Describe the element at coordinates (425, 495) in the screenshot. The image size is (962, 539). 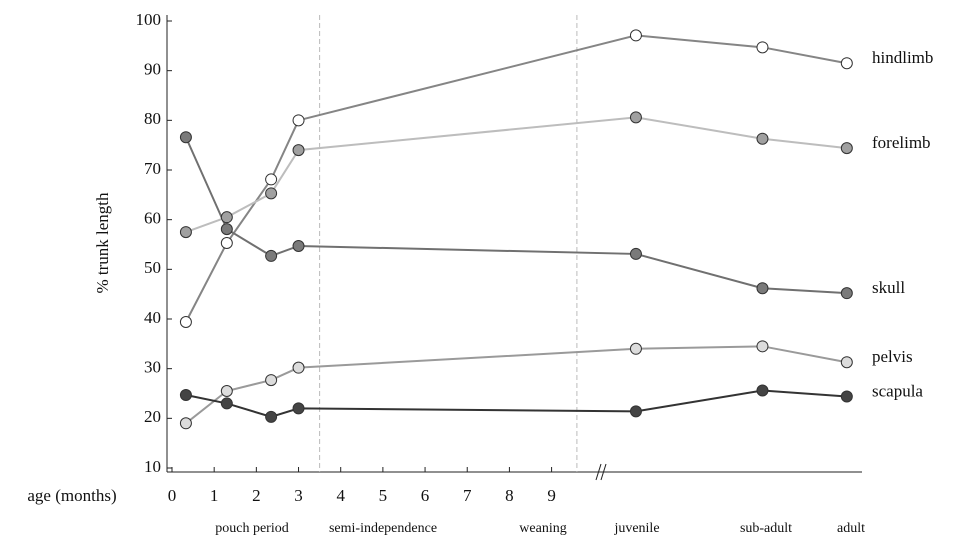
I see `x-tick-label: 6` at that location.